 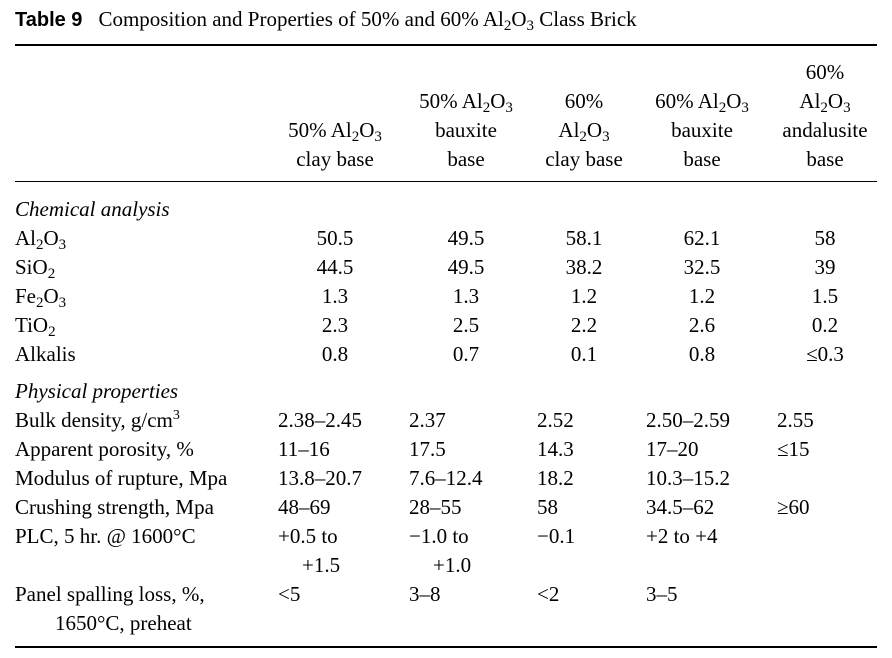 I want to click on table-cell: 17.5, so click(x=427, y=449).